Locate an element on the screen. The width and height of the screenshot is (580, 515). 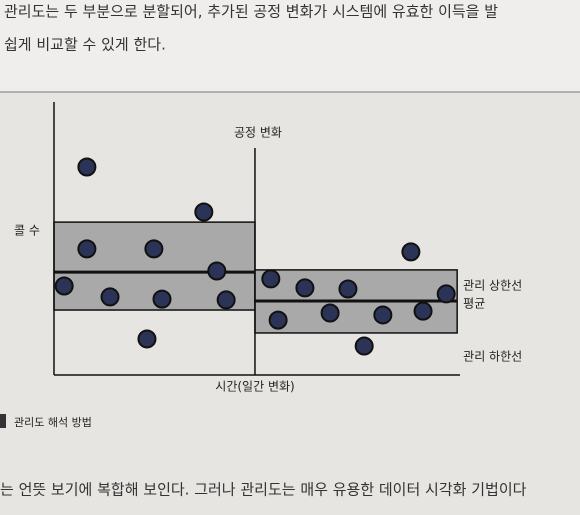
caption: 관리도 해석 방법 is located at coordinates (53, 422).